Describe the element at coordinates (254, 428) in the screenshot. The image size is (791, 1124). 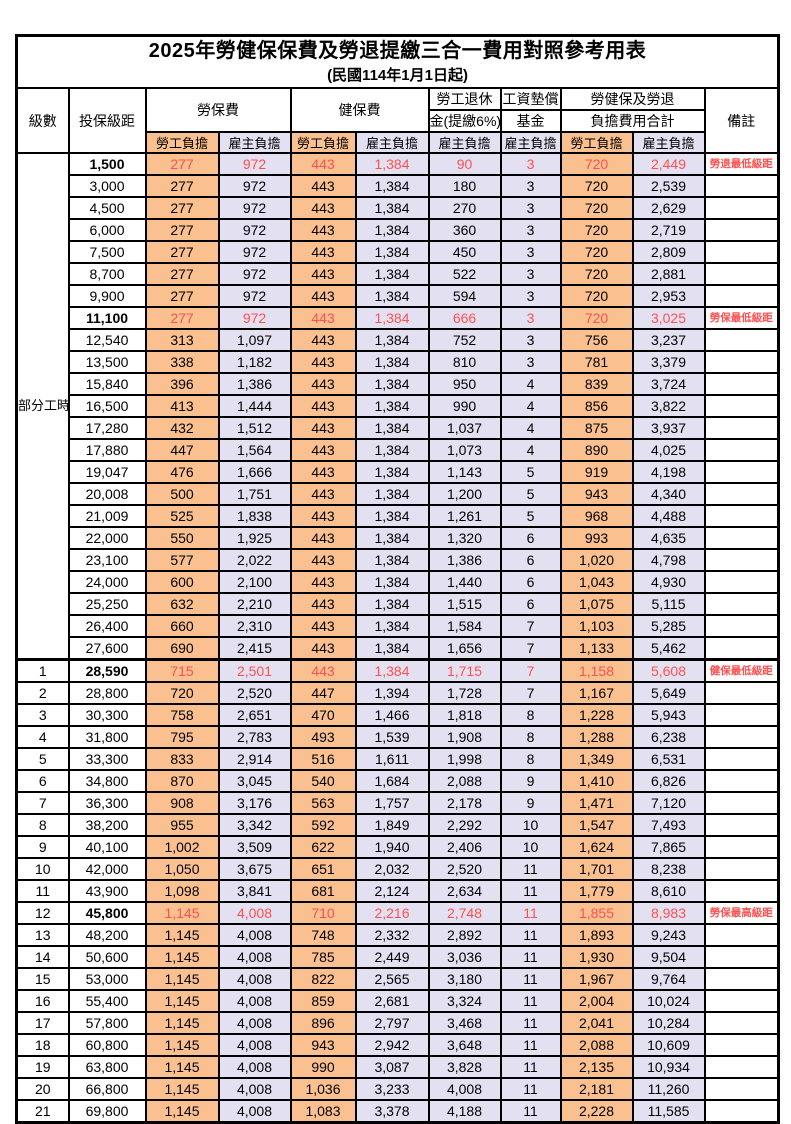
I see `labor-fee-employer-cell: 1,512` at that location.